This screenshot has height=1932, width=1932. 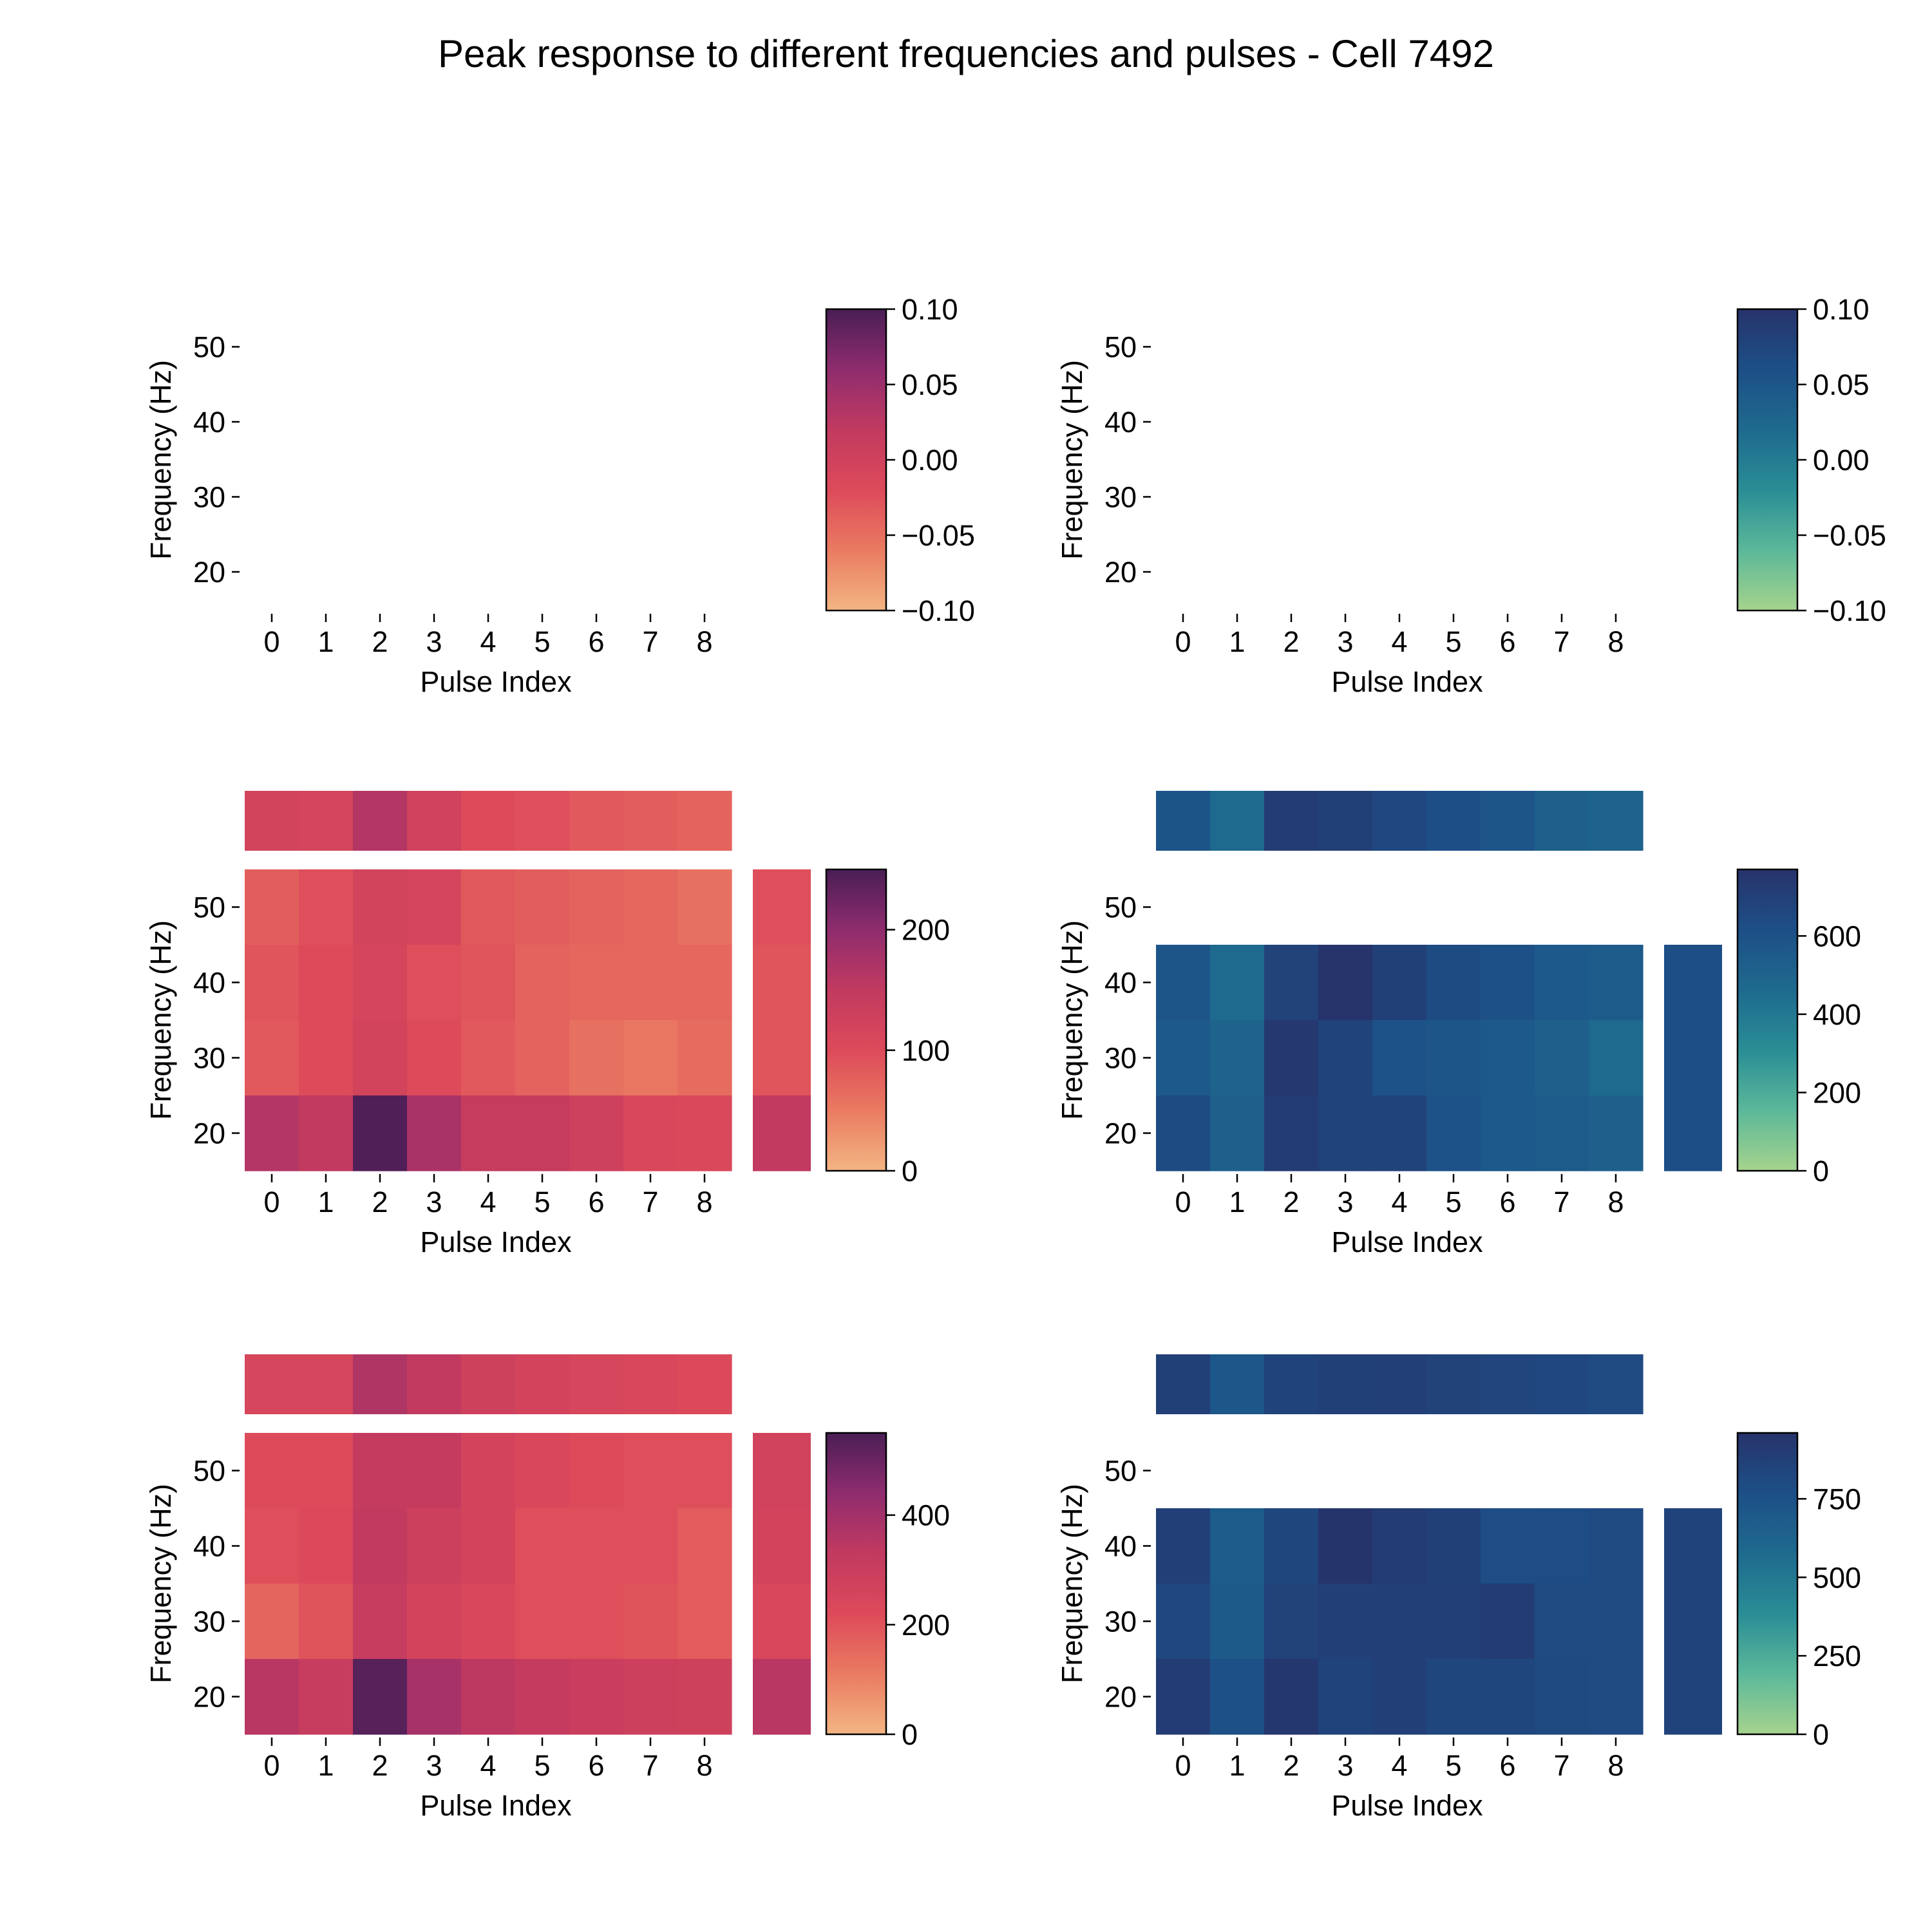 I want to click on colorbar-tick-label: −0.10, so click(x=939, y=610).